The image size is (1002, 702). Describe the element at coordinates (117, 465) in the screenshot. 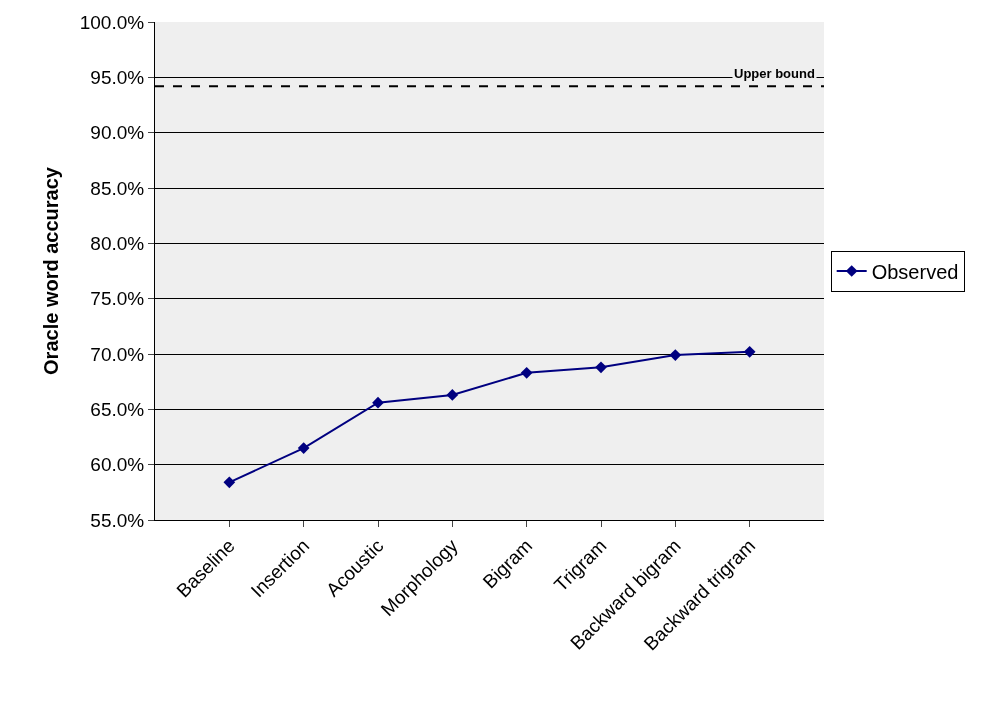

I see `y-tick-label: 60.0%` at that location.